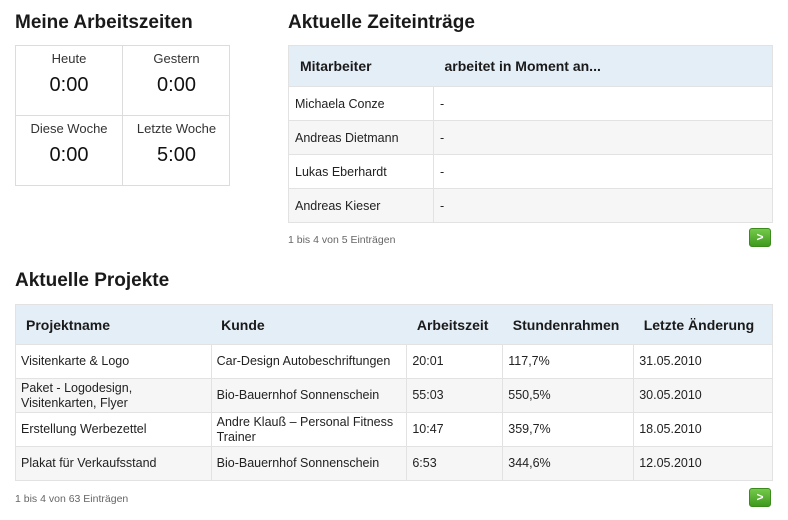 The image size is (788, 520). Describe the element at coordinates (455, 395) in the screenshot. I see `working-time-cell: 55:03` at that location.